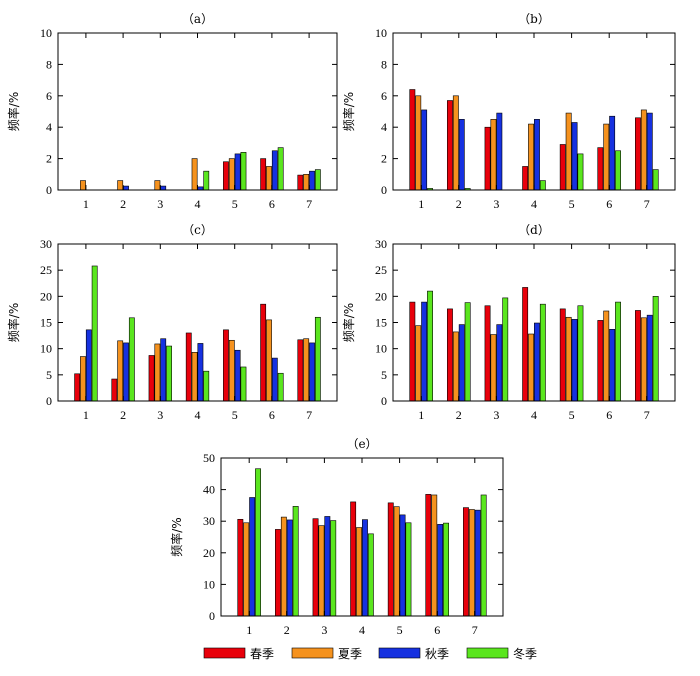  Describe the element at coordinates (49, 375) in the screenshot. I see `y-tick-label: 5` at that location.